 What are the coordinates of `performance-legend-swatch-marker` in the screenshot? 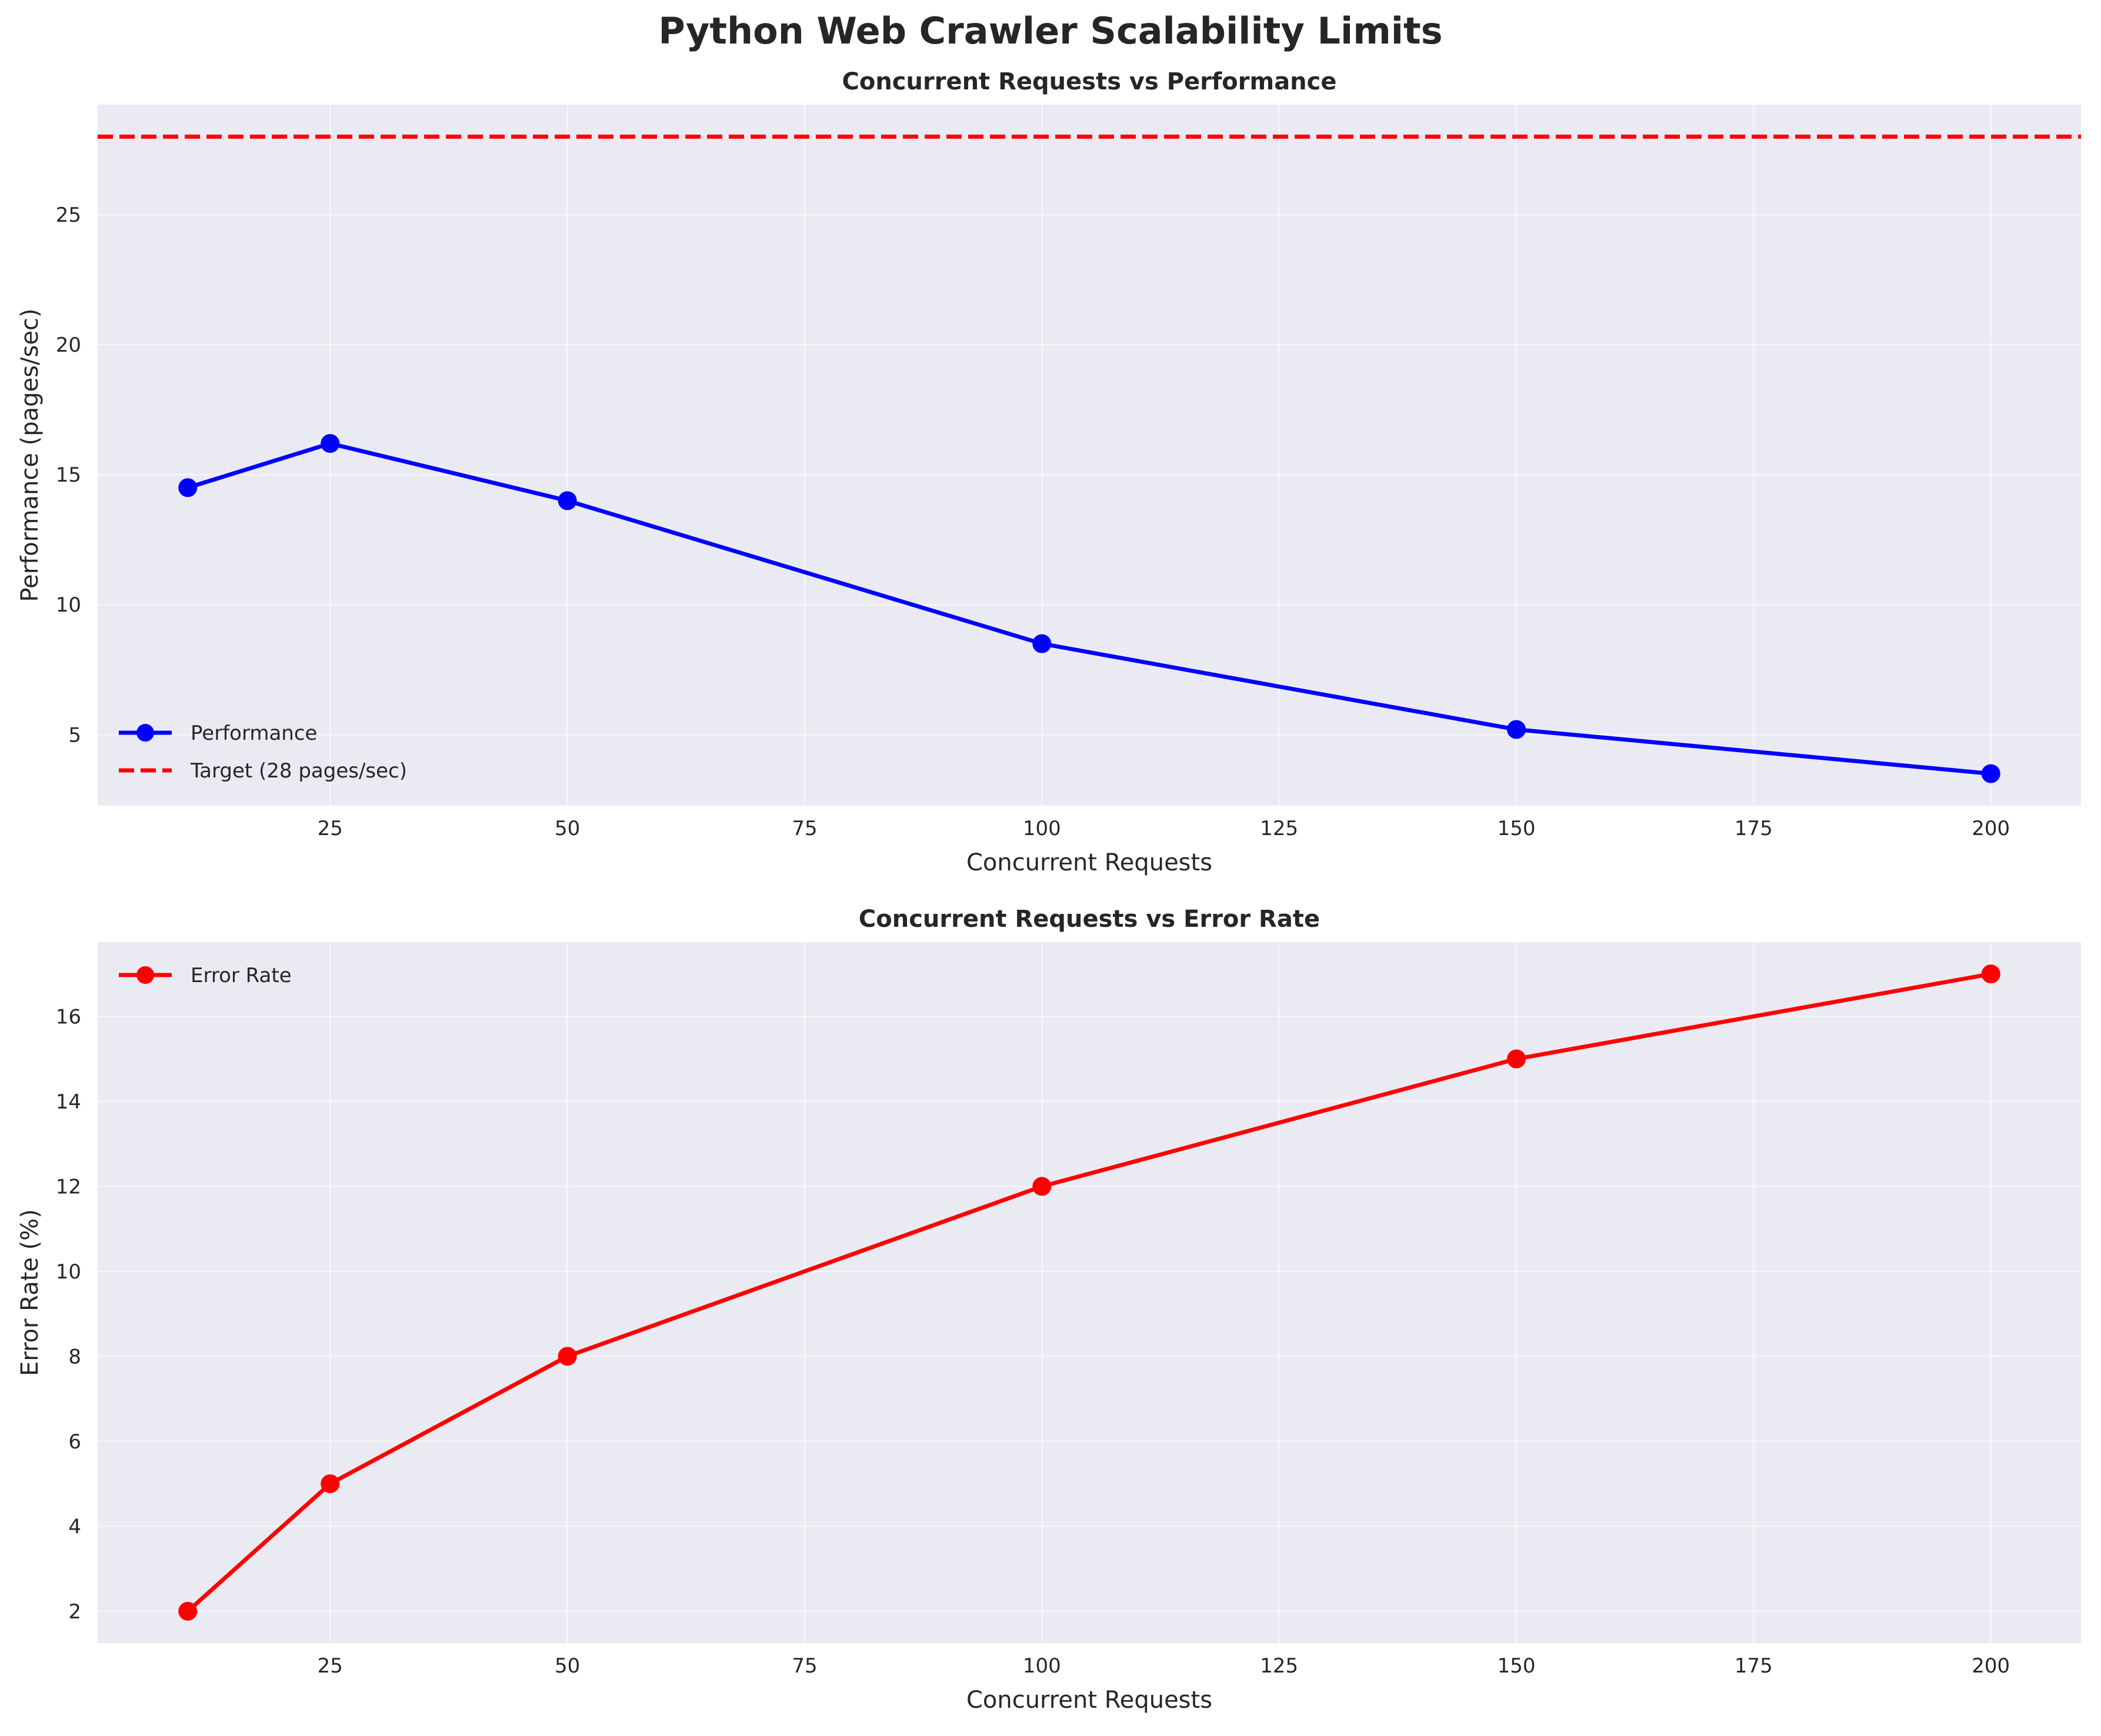 It's located at (145, 733).